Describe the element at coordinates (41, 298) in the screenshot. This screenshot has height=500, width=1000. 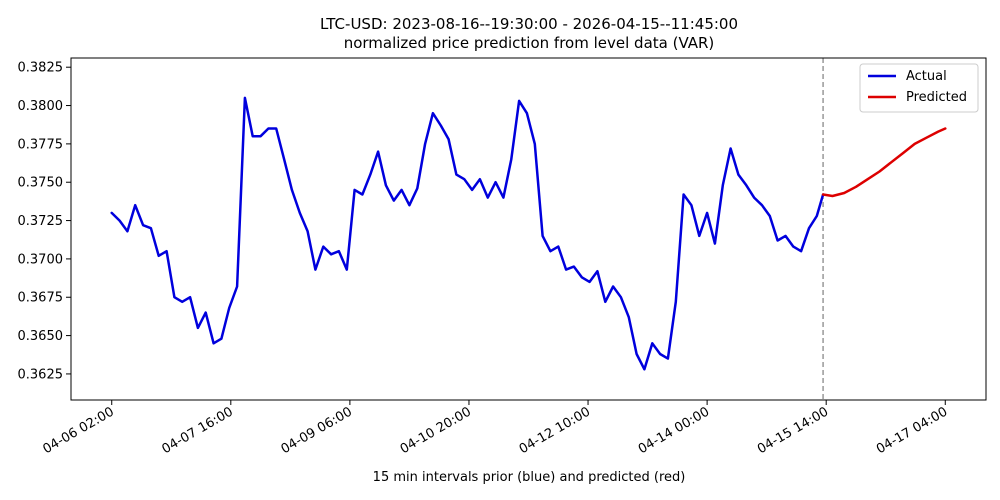
I see `y-tick-label: 0.3675` at that location.